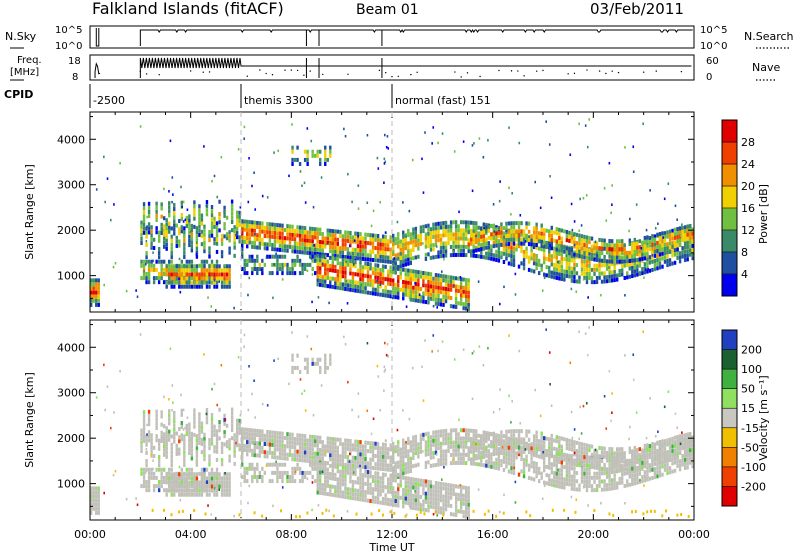  What do you see at coordinates (75, 77) in the screenshot?
I see `freq-tick-bottom: 8` at bounding box center [75, 77].